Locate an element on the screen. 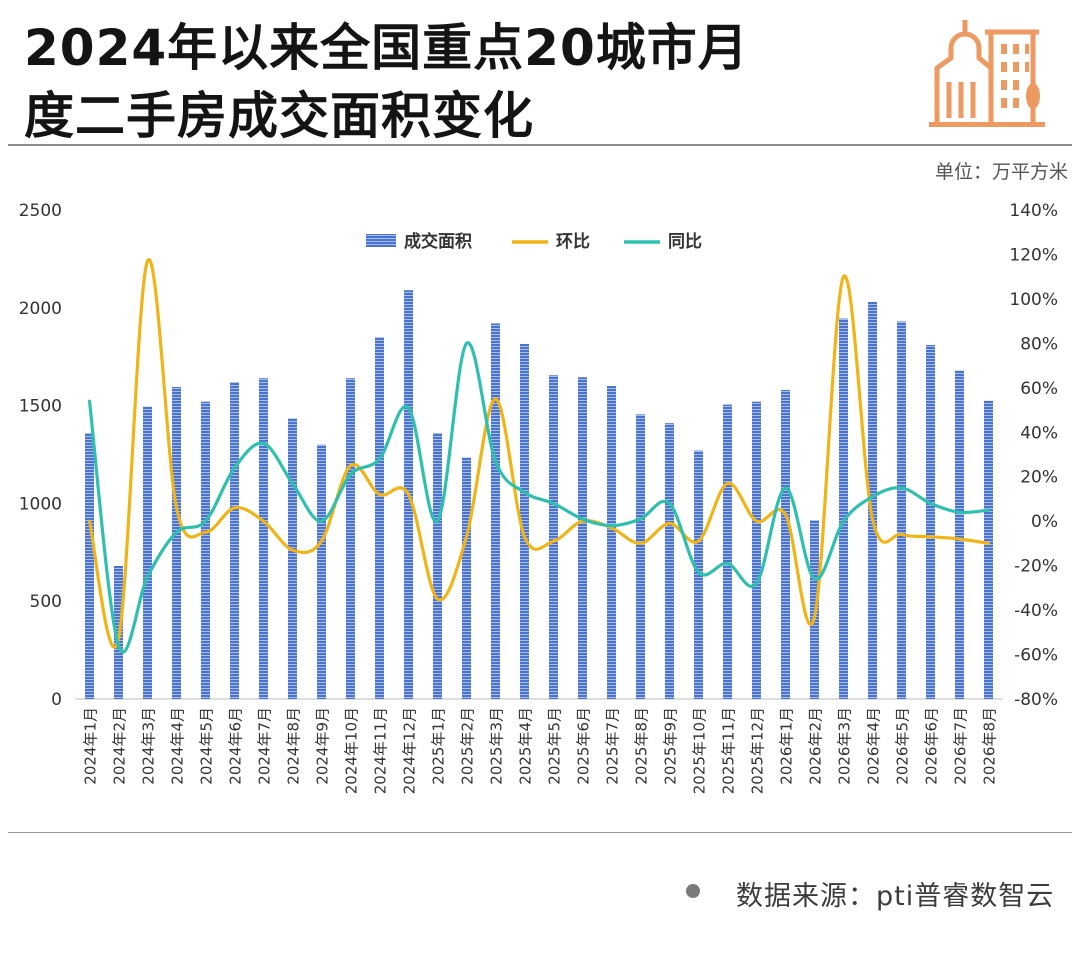 This screenshot has width=1080, height=966. y-right-tick-label: 120% is located at coordinates (1033, 255).